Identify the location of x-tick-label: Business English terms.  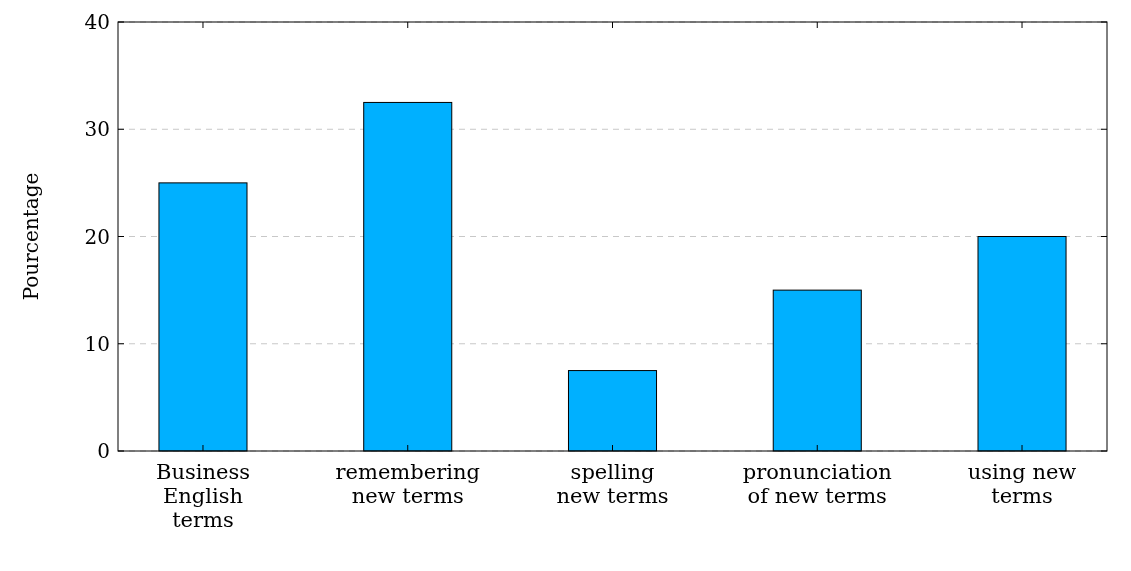
(202, 496).